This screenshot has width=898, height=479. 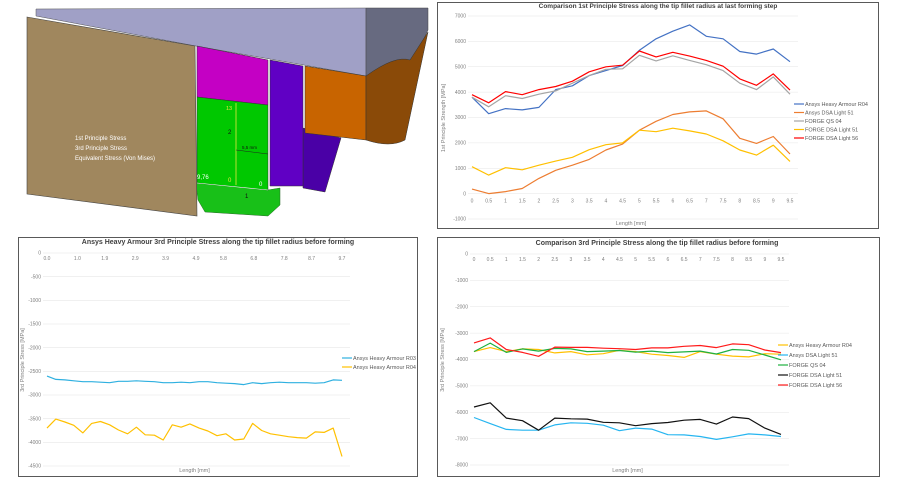 What do you see at coordinates (461, 387) in the screenshot?
I see `y-tick-label: -5000` at bounding box center [461, 387].